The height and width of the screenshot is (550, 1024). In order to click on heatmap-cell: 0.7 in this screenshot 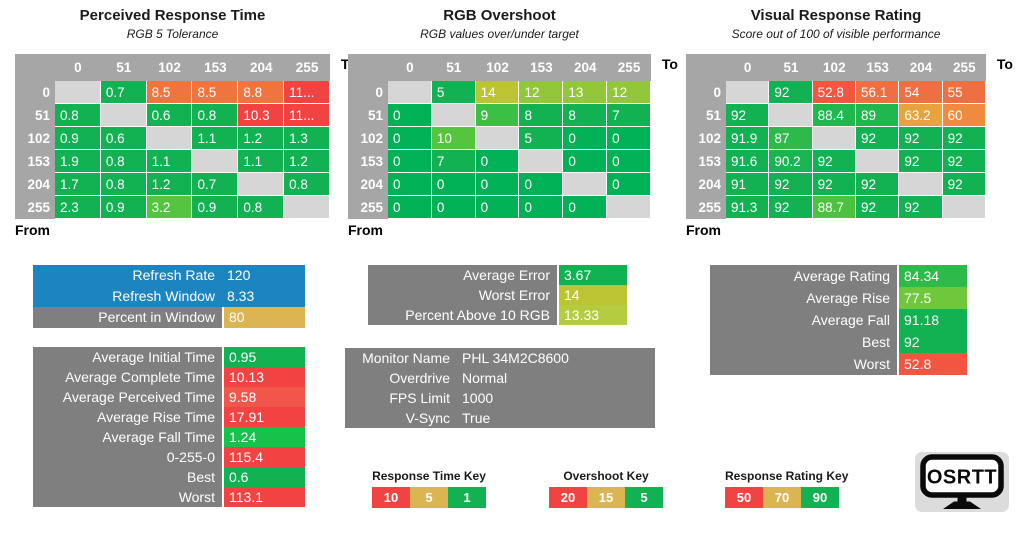, I will do `click(215, 184)`.